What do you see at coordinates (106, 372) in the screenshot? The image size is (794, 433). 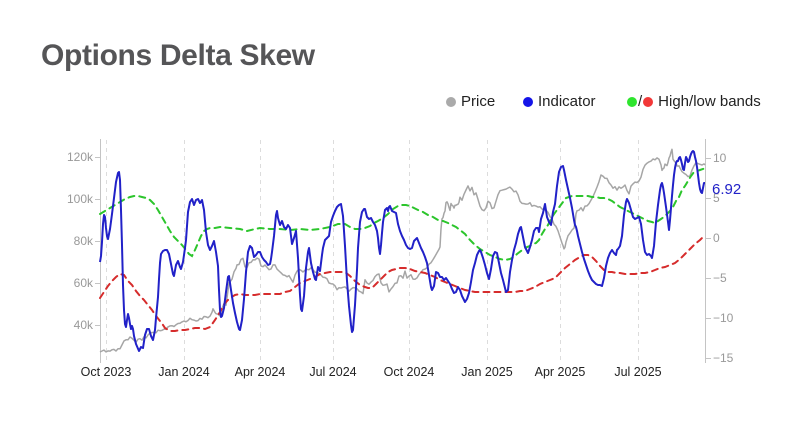 I see `svg-text: Oct 2023` at bounding box center [106, 372].